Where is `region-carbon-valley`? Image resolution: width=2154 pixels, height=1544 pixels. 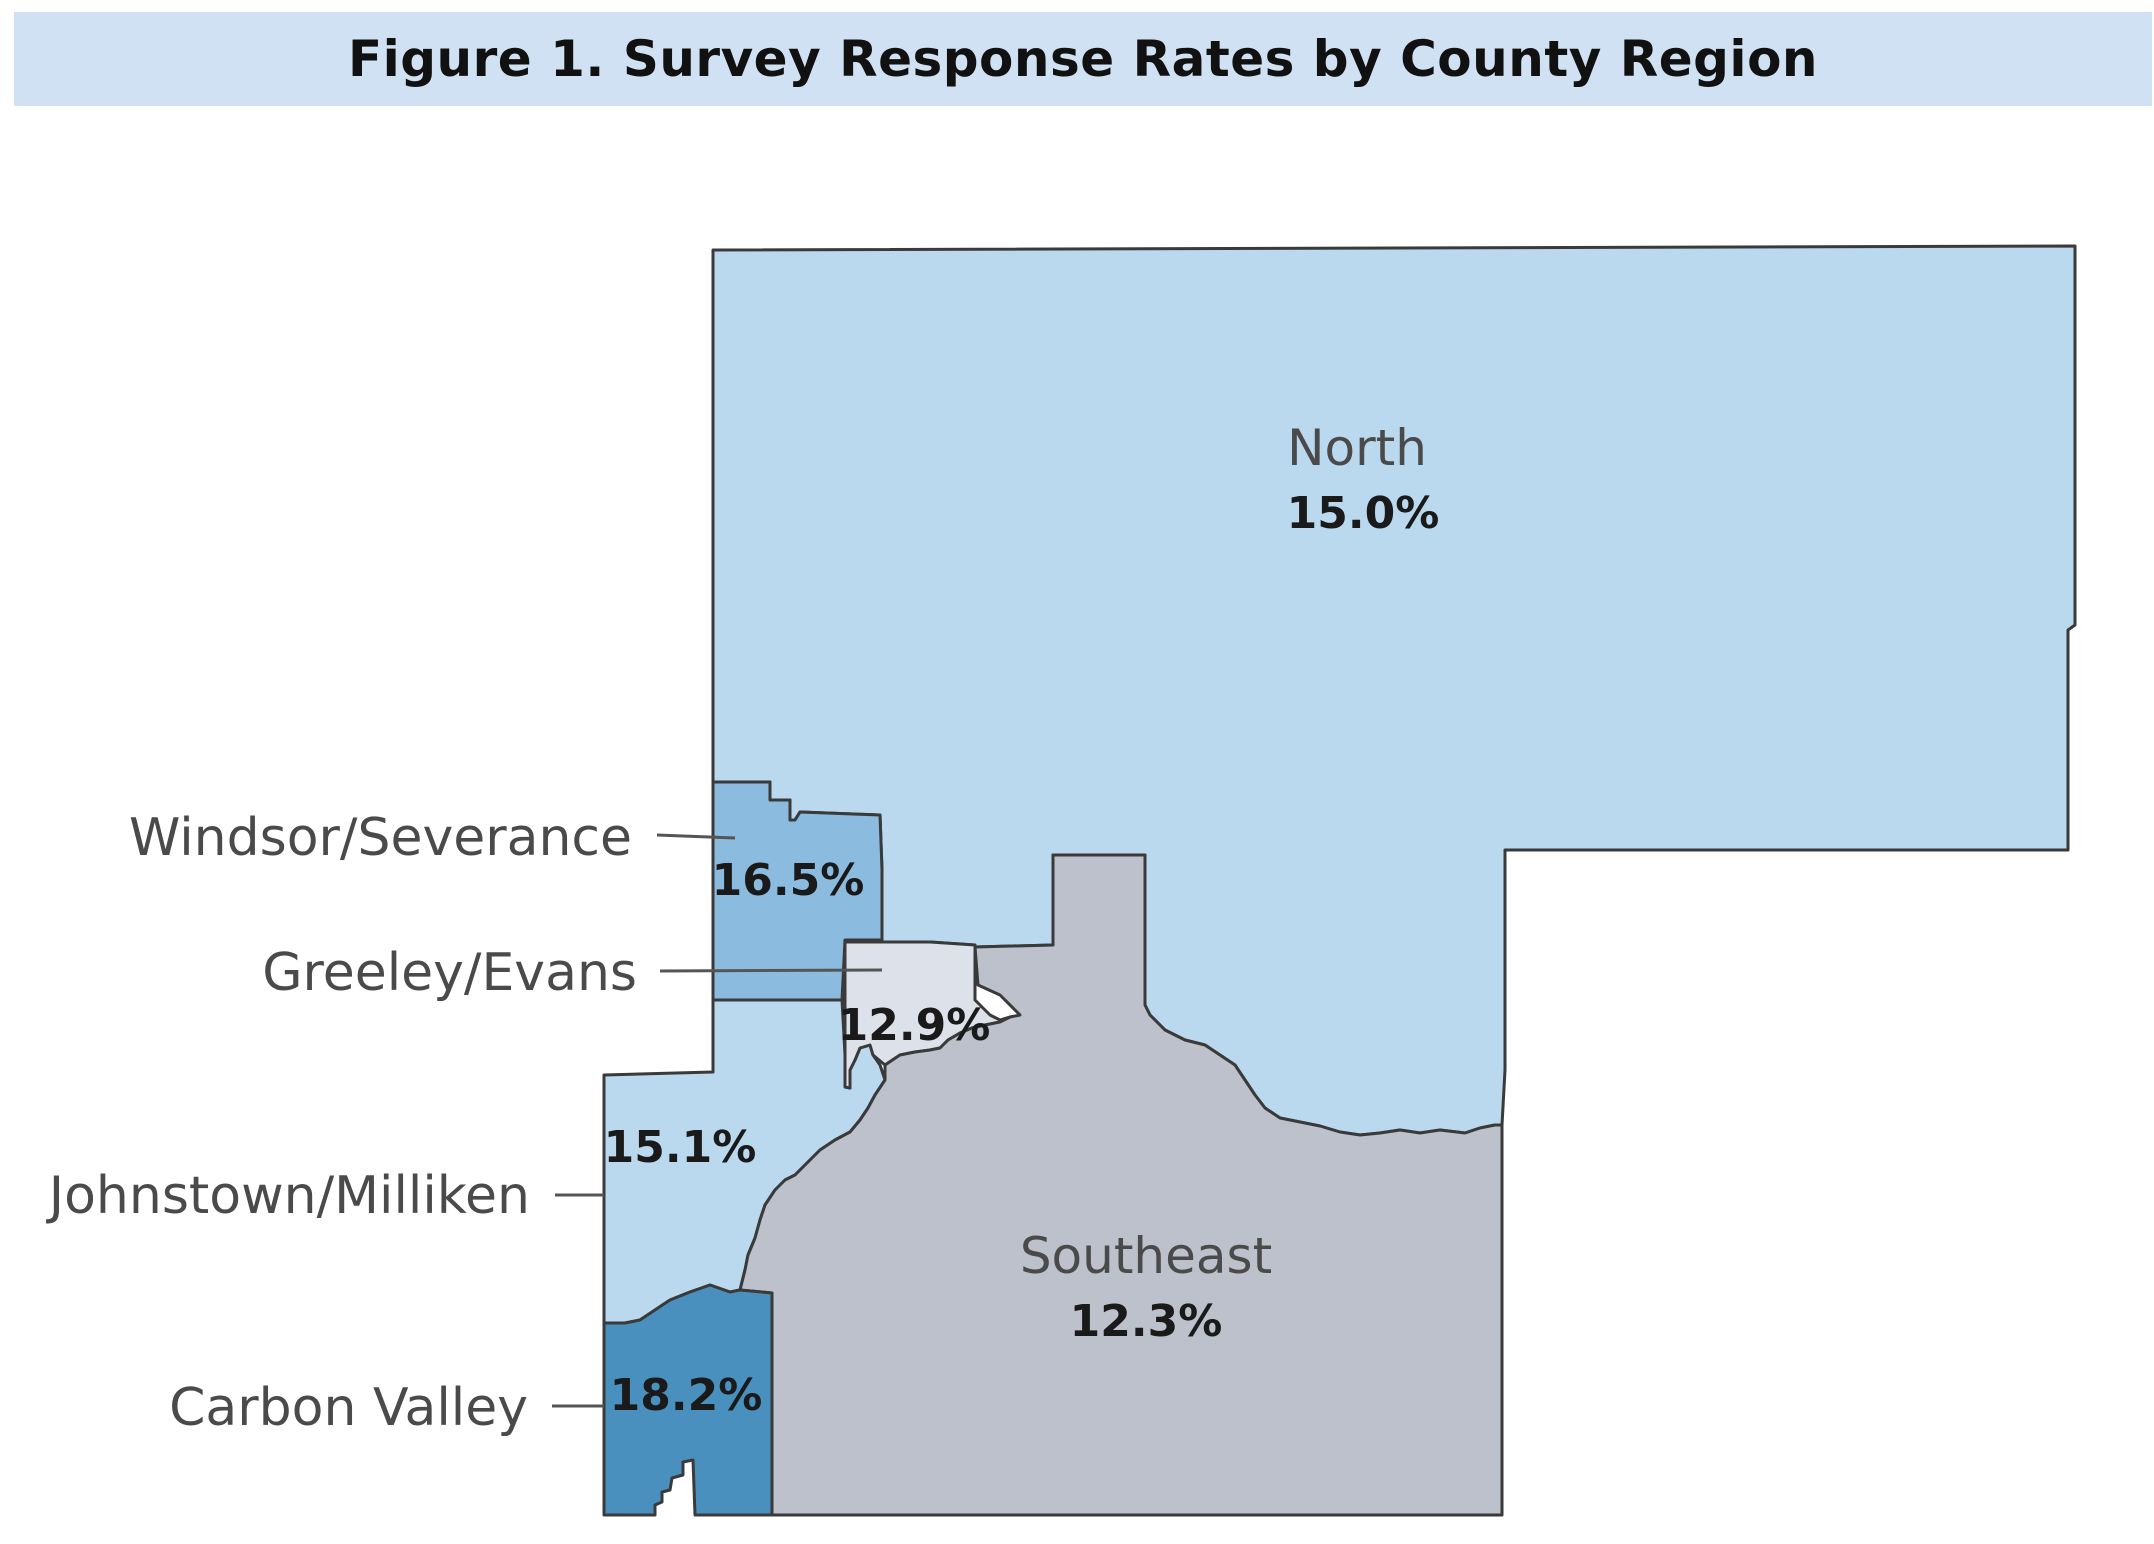
region-carbon-valley is located at coordinates (688, 1400).